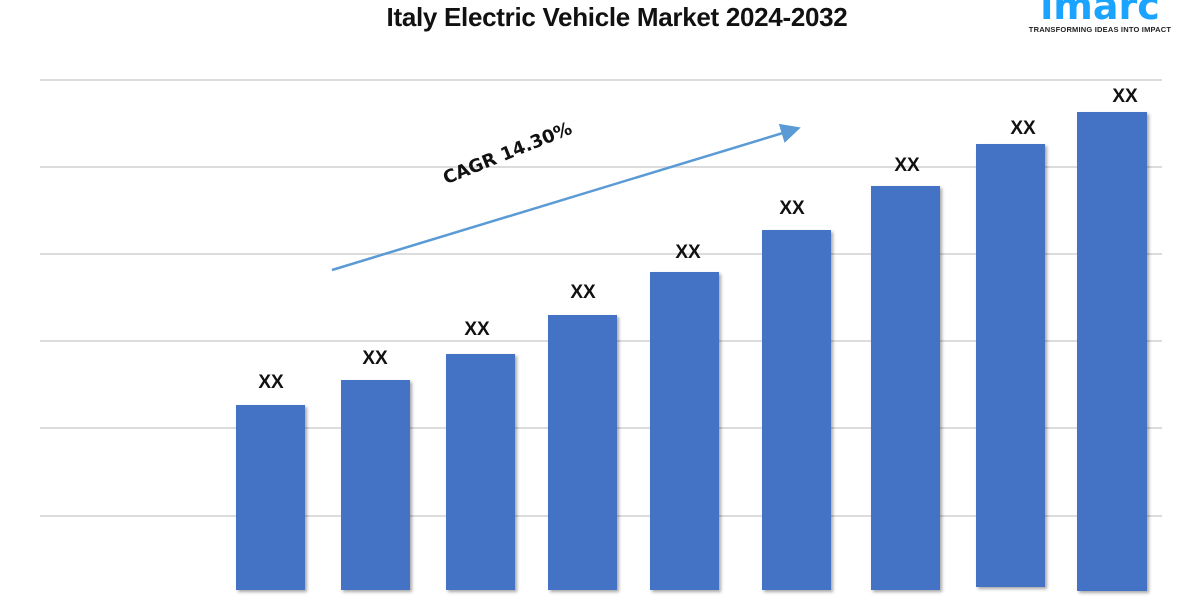  What do you see at coordinates (905, 388) in the screenshot?
I see `bar-2030` at bounding box center [905, 388].